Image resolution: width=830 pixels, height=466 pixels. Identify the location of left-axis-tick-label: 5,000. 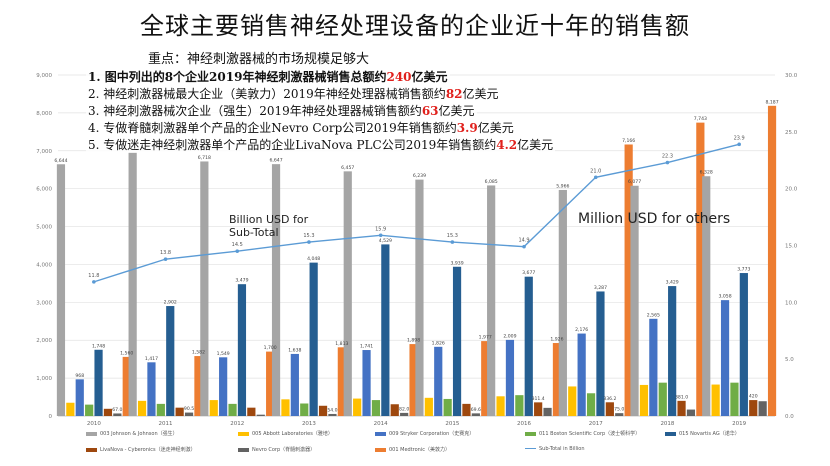
(44, 228).